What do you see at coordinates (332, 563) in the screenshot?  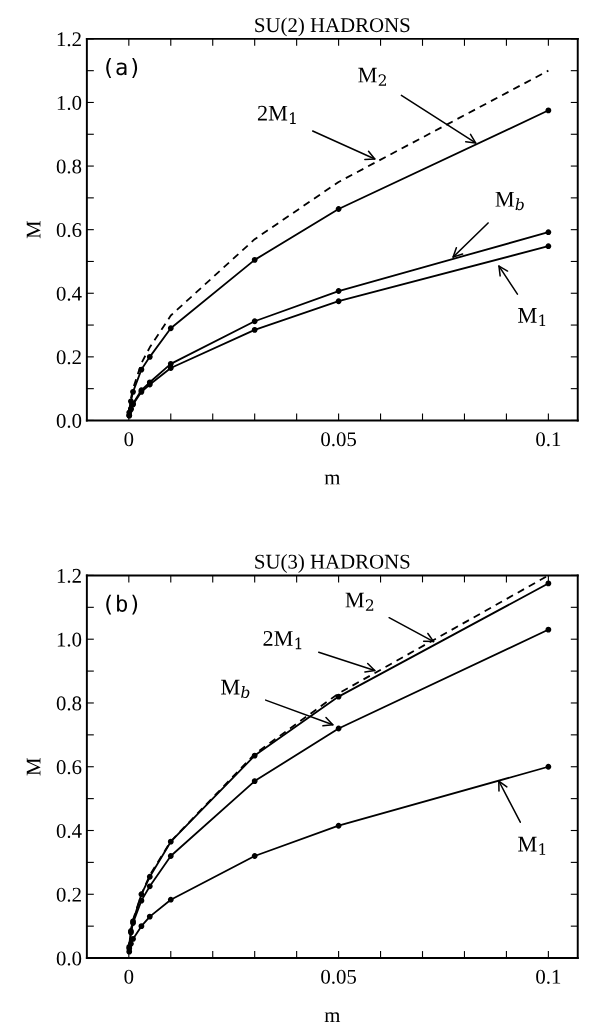 I see `chart-title: SU(3) HADRONS` at bounding box center [332, 563].